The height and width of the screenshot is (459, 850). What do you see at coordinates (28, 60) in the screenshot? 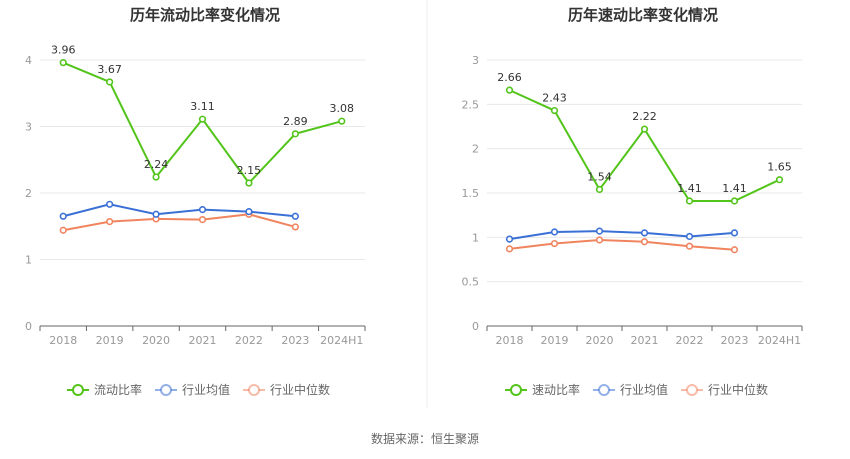
I see `y-tick-label: 4` at bounding box center [28, 60].